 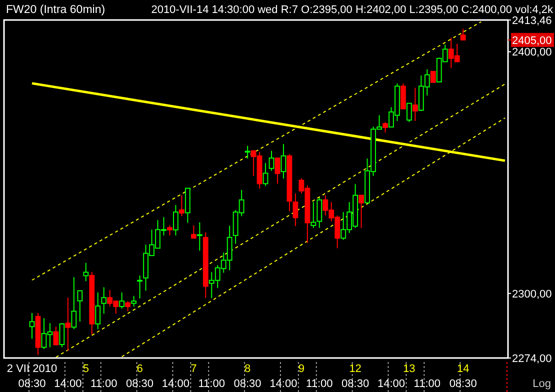 What do you see at coordinates (463, 376) in the screenshot?
I see `x-tick-label: 14 08:30` at bounding box center [463, 376].